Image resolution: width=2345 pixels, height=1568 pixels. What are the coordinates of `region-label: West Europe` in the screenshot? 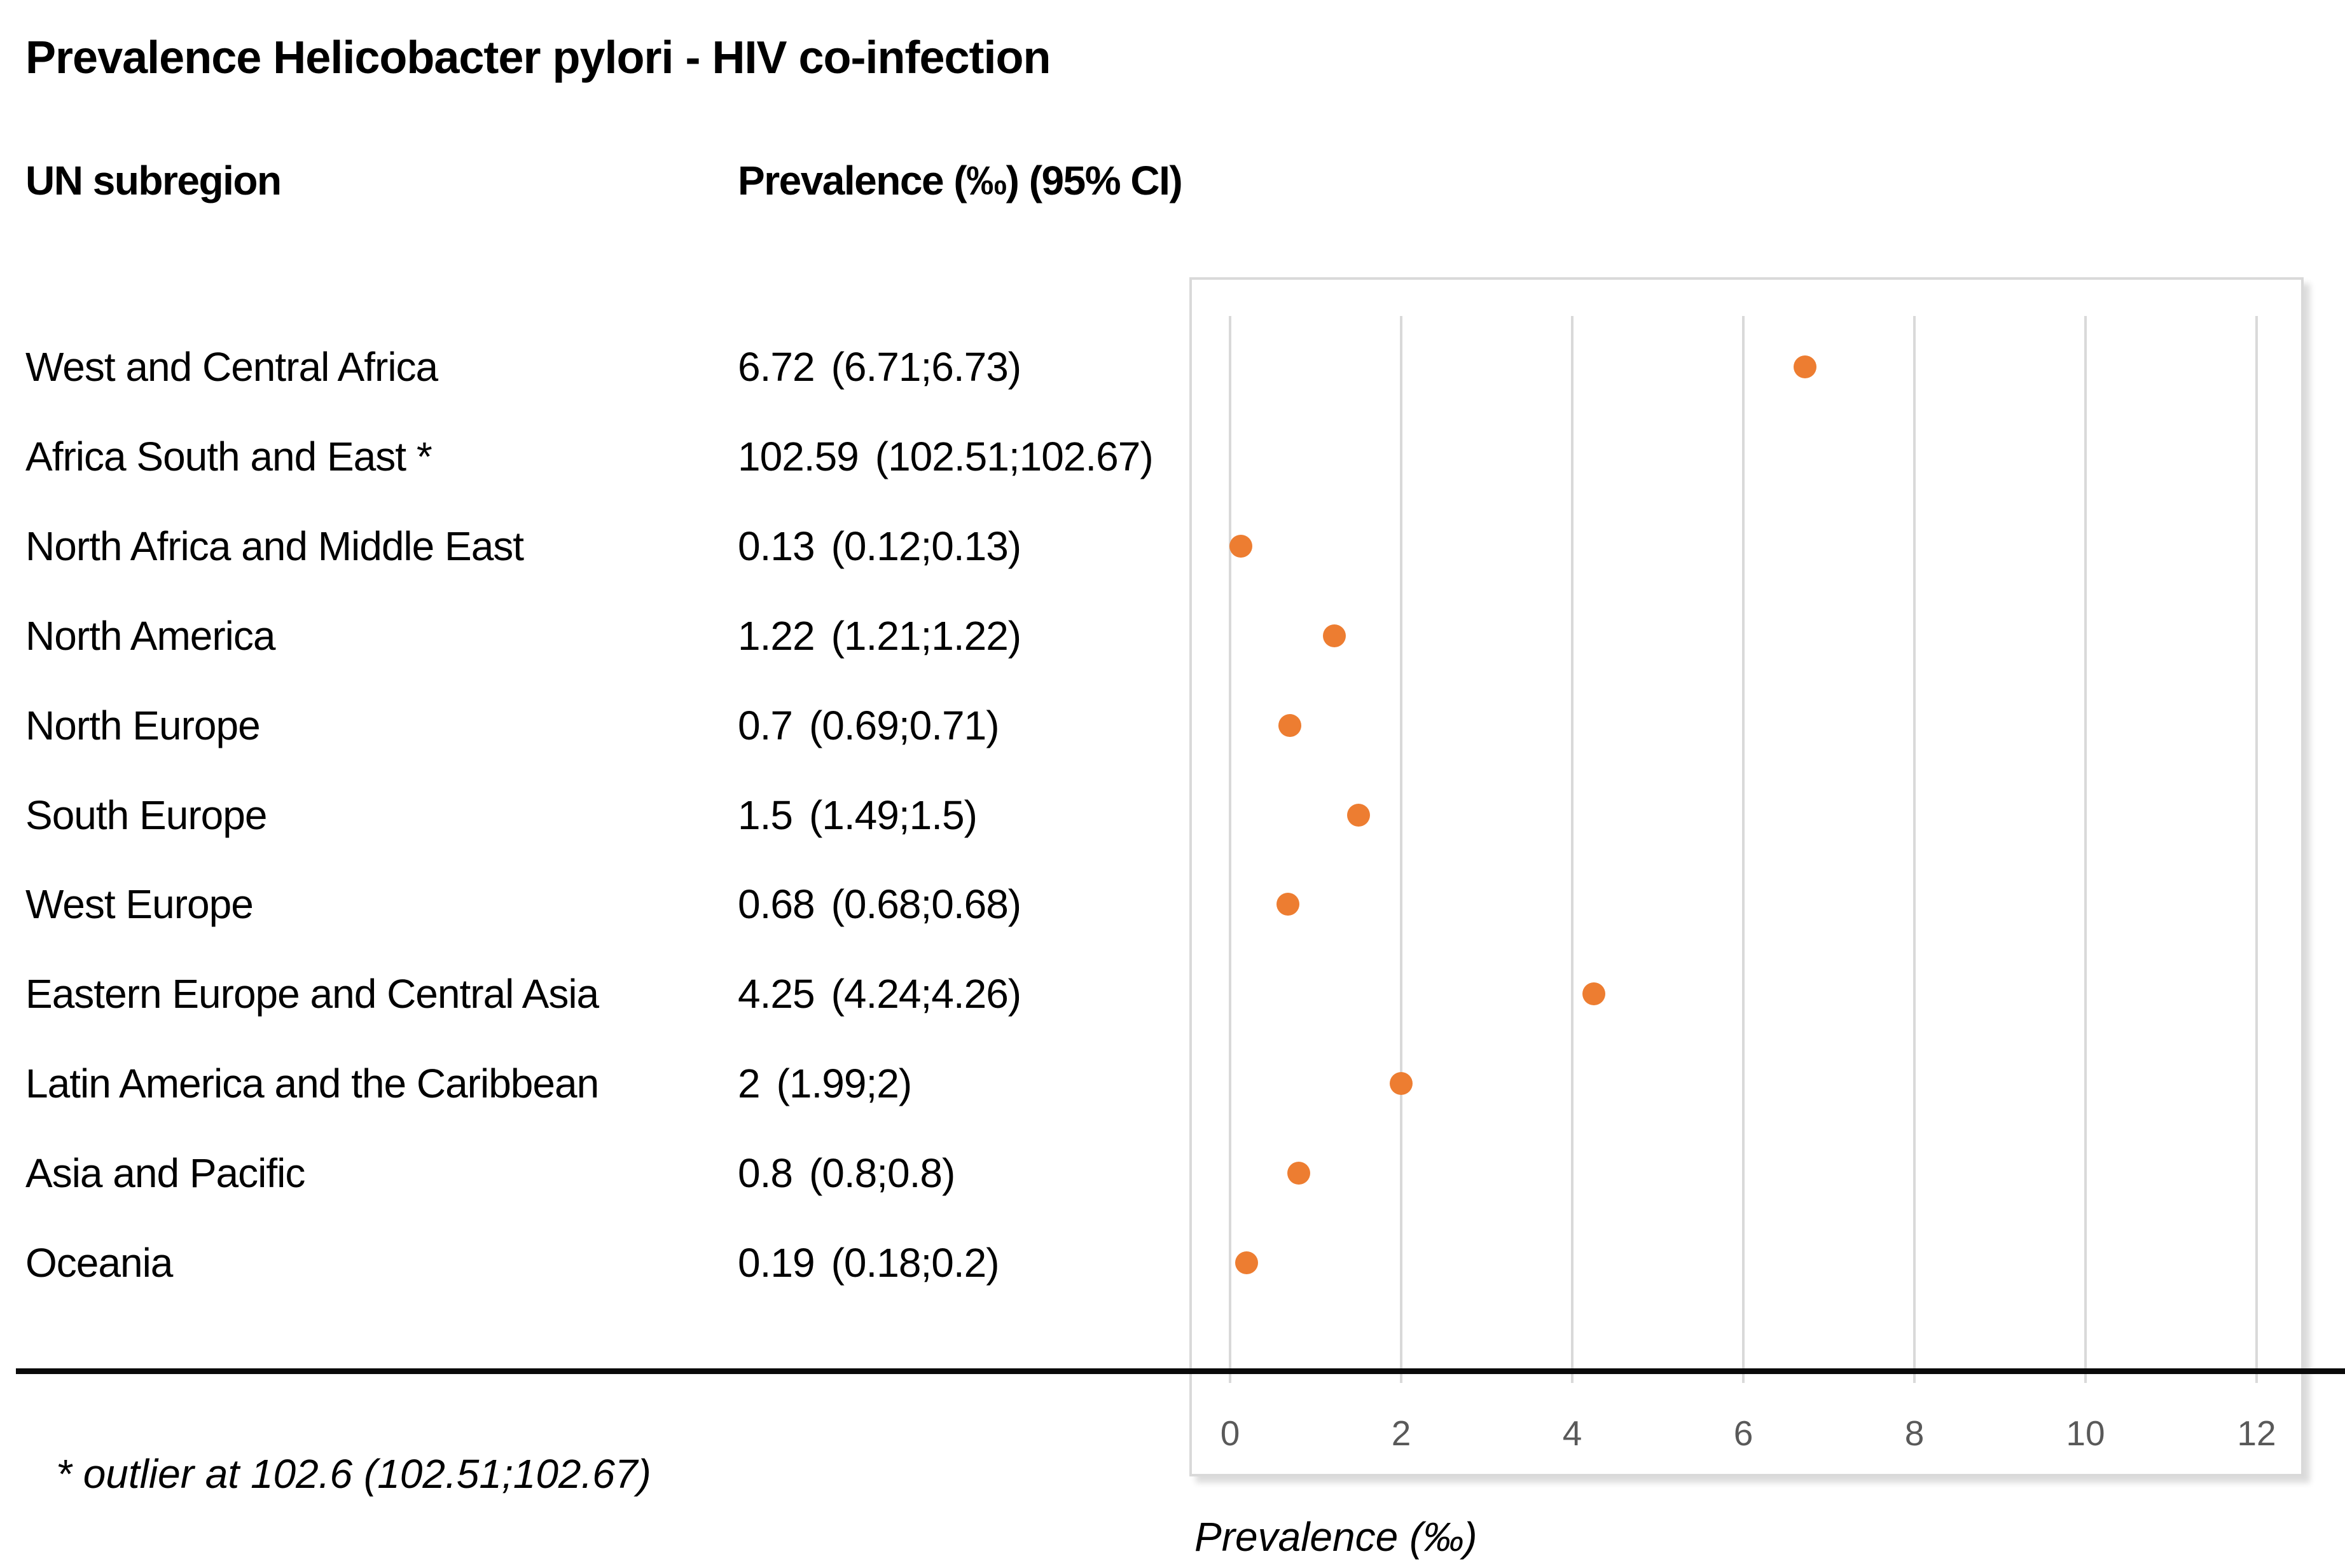 It's located at (139, 904).